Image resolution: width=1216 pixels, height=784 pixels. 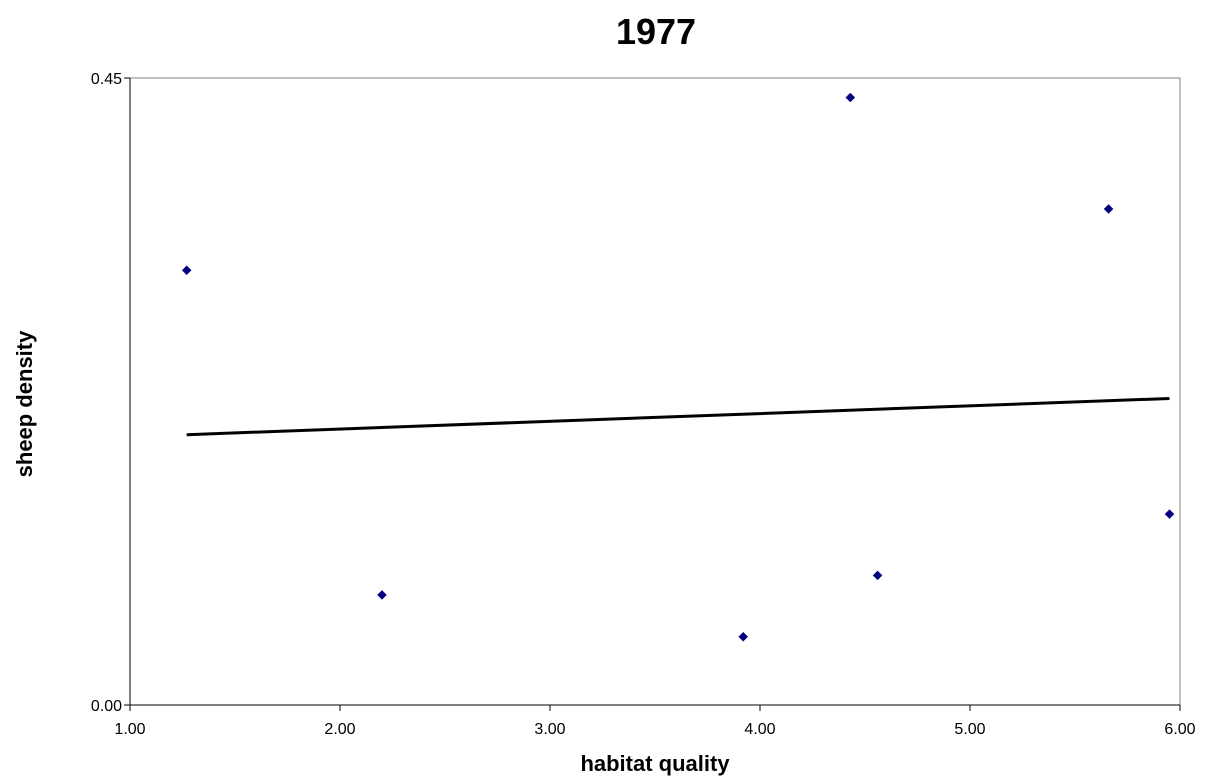 I want to click on trendline-group, so click(x=678, y=416).